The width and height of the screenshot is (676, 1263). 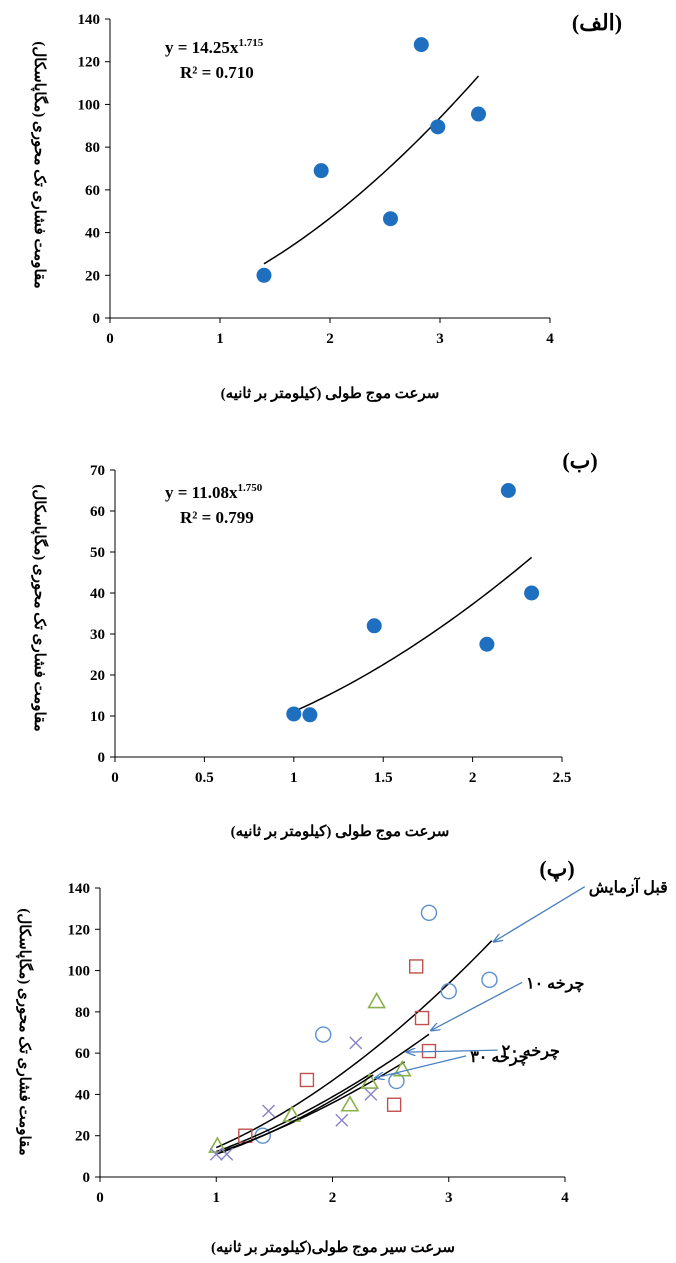 I want to click on fit-equation: y = 11.08x1.750, so click(x=214, y=492).